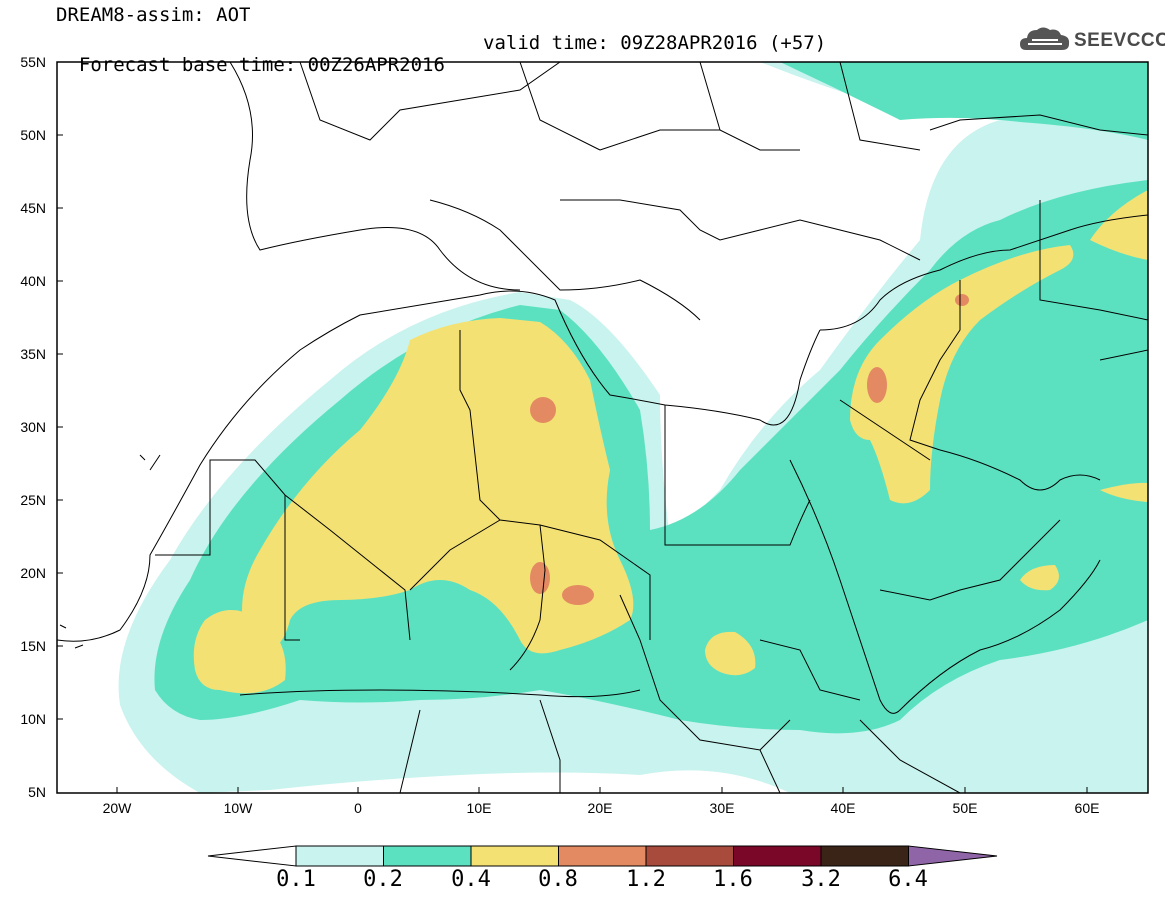  What do you see at coordinates (908, 879) in the screenshot?
I see `colorbar-label: 6.4` at bounding box center [908, 879].